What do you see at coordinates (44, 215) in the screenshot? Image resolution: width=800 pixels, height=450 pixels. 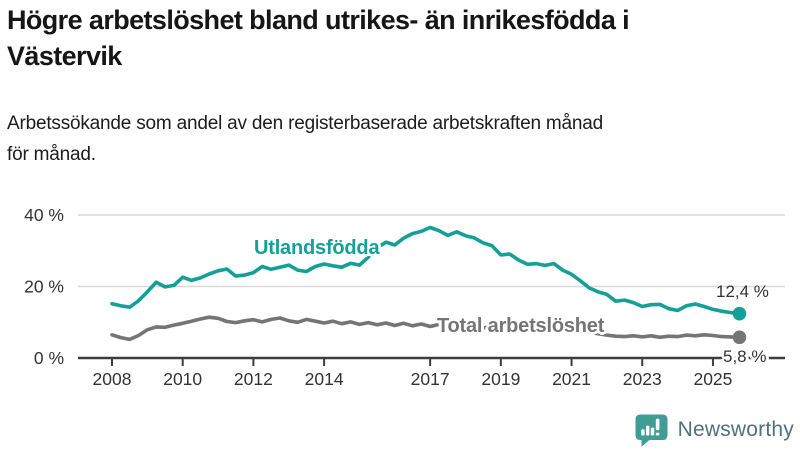 I see `y-tick-label: 40 %` at bounding box center [44, 215].